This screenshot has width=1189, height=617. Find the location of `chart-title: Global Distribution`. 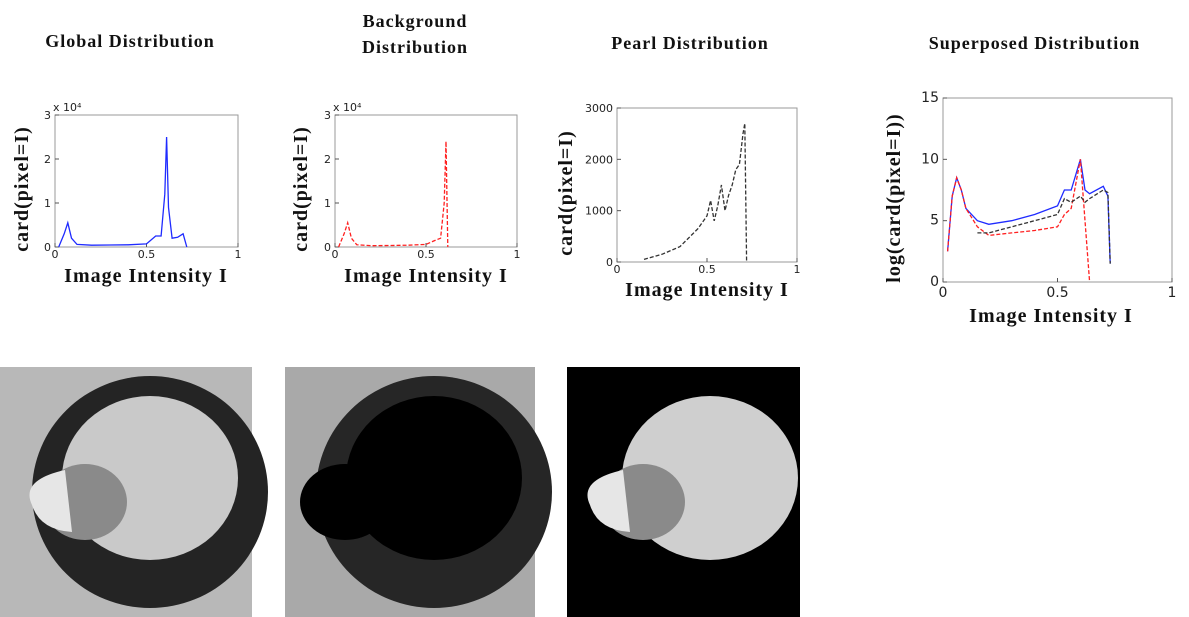

chart-title: Global Distribution is located at coordinates (130, 41).